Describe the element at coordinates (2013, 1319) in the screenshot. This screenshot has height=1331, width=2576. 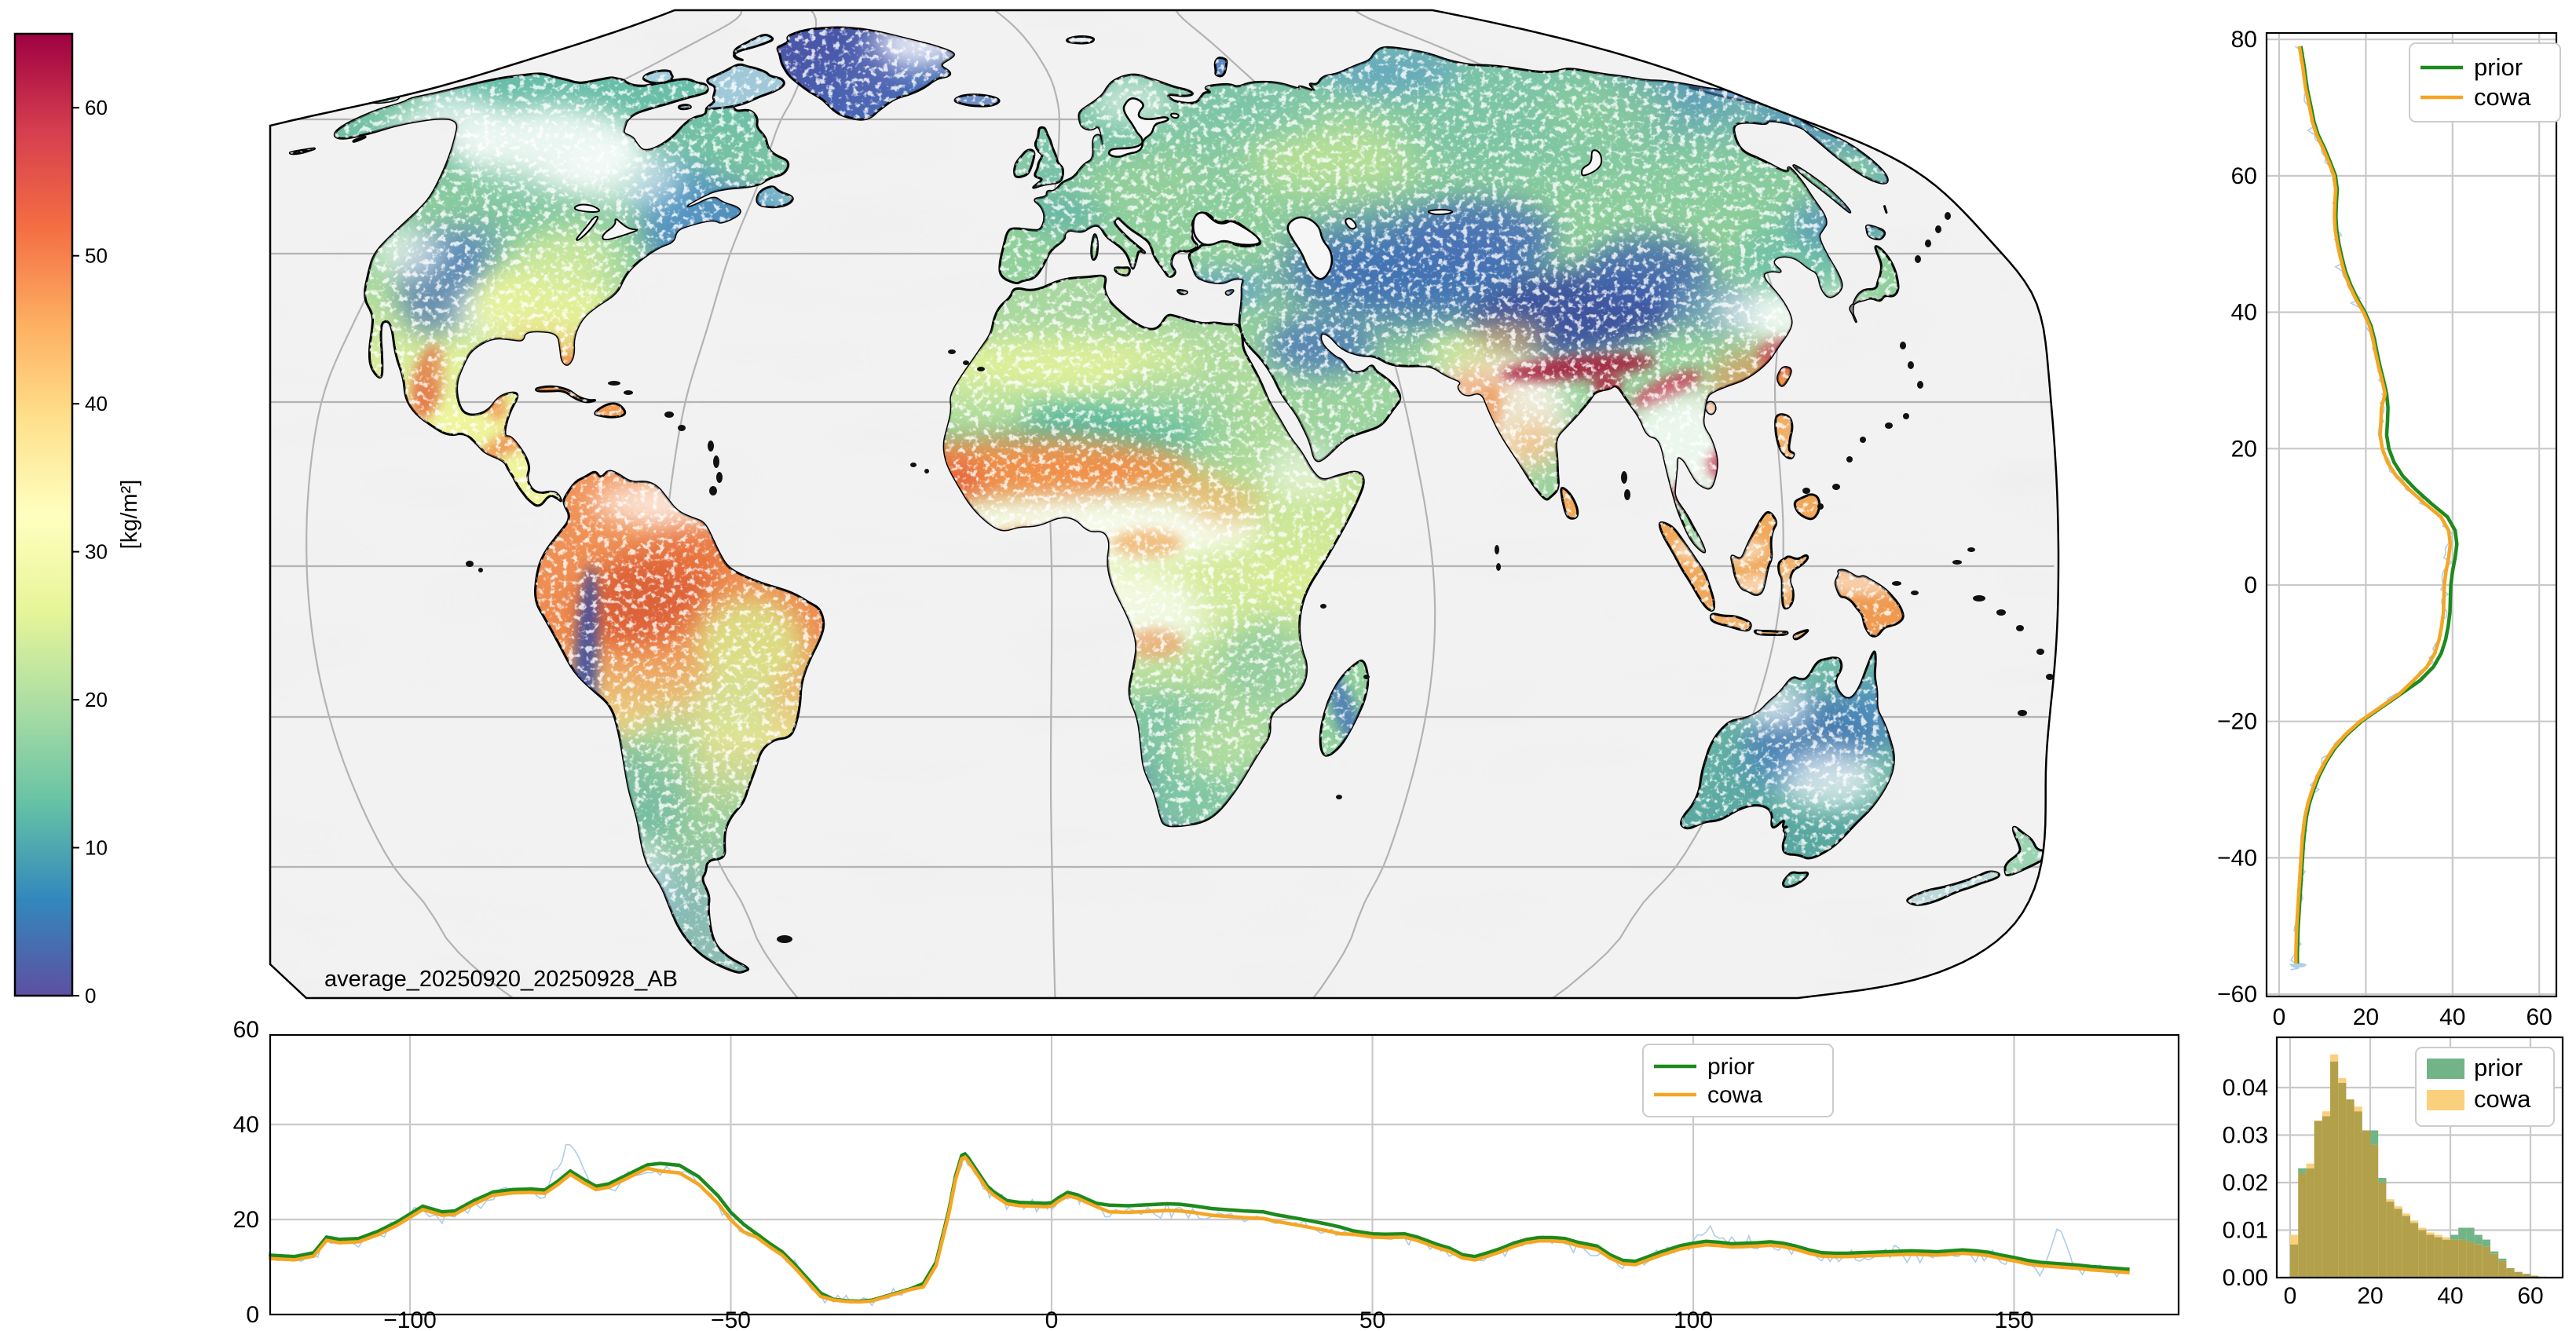
I see `svg-text: 150` at that location.